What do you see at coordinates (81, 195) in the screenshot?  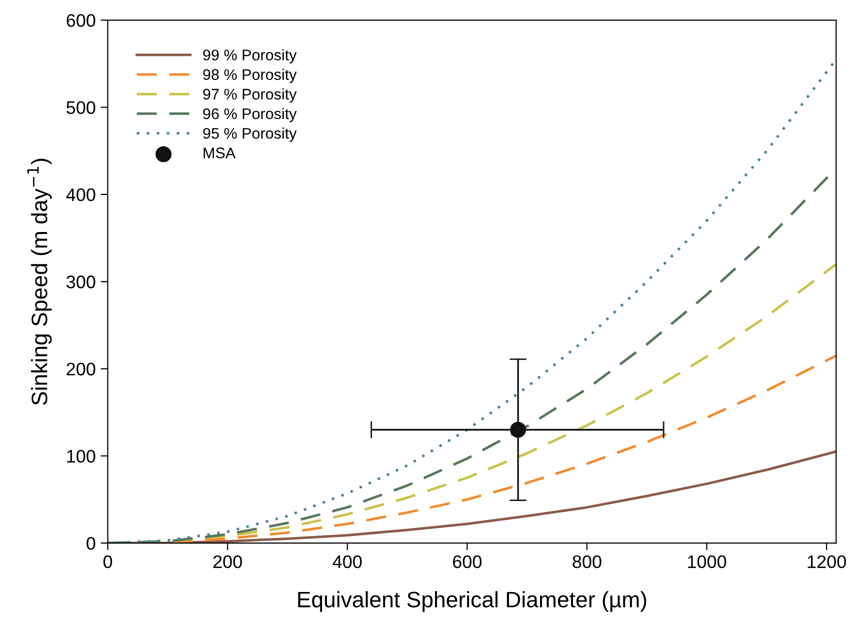 I see `y-tick-label: 400` at bounding box center [81, 195].